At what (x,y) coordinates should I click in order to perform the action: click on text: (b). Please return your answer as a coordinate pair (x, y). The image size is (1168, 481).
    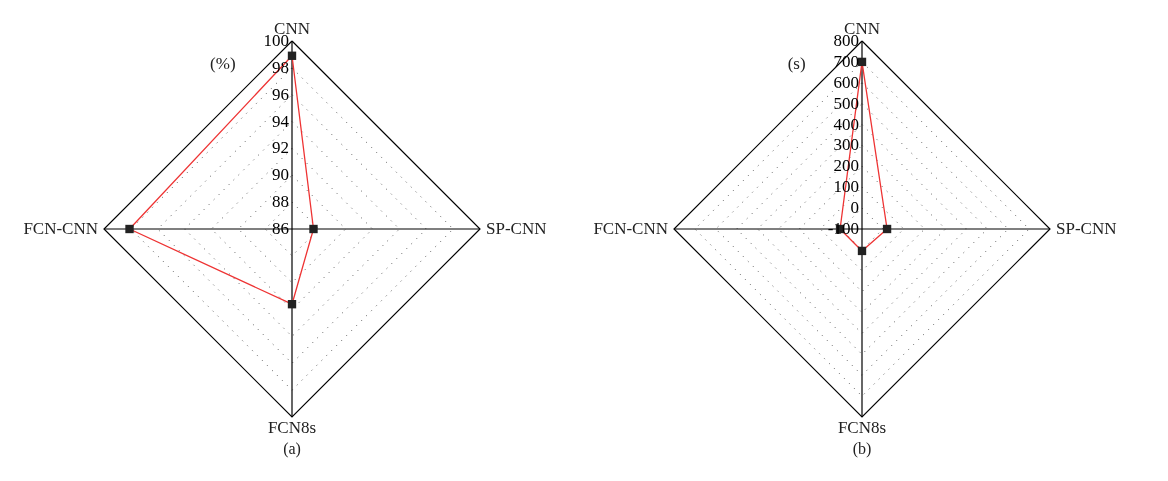
    Looking at the image, I should click on (862, 448).